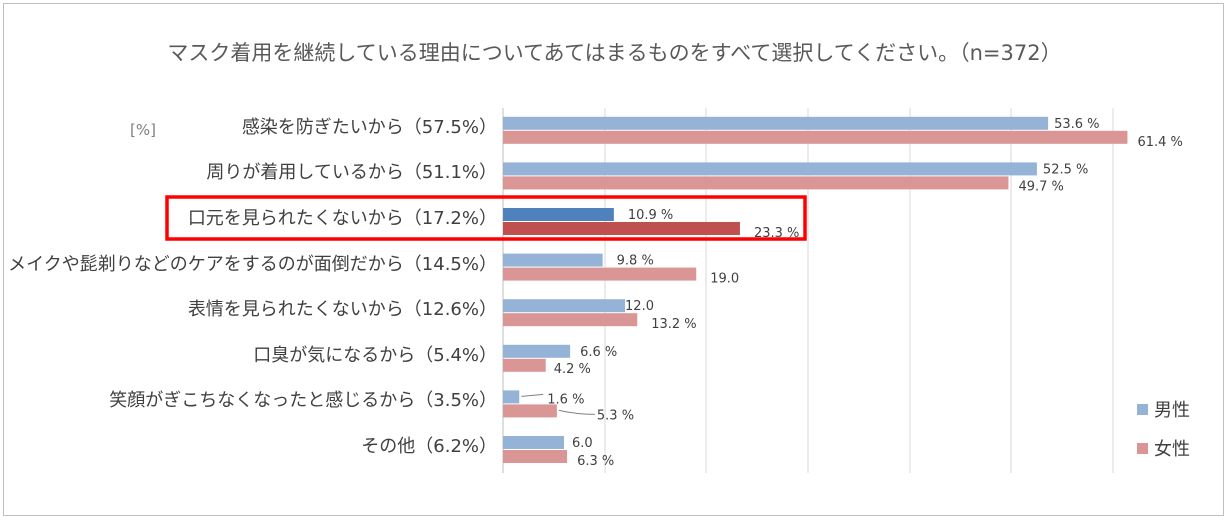  What do you see at coordinates (1159, 142) in the screenshot?
I see `data-label-female: 61.4 %` at bounding box center [1159, 142].